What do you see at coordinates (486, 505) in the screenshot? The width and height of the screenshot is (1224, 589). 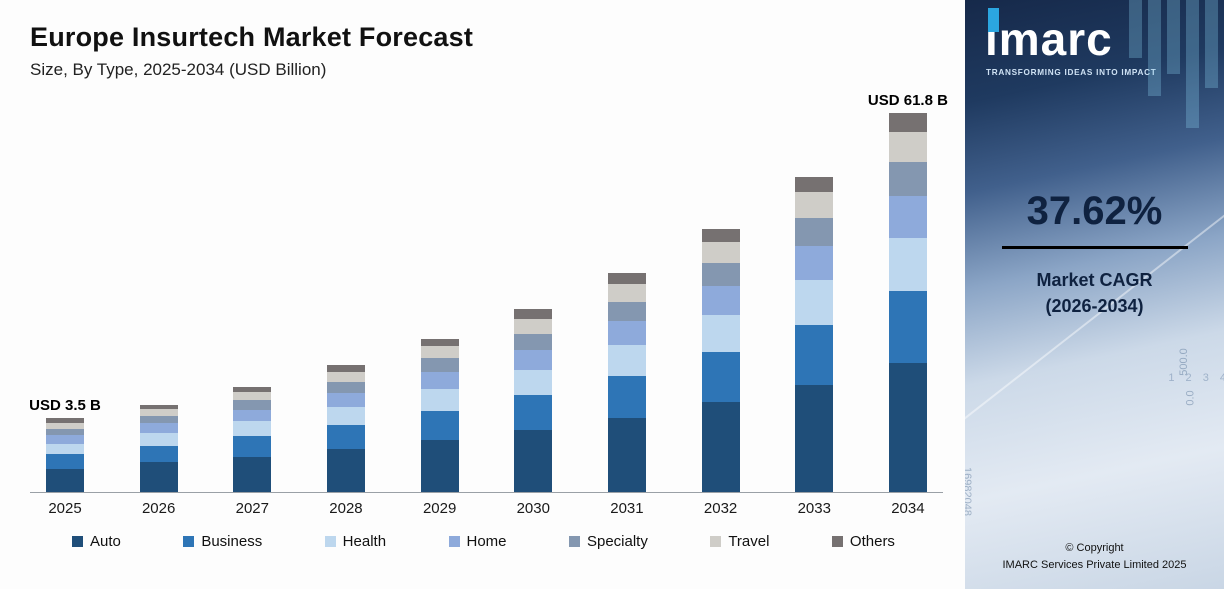 I see `x-axis-labels: 2025 2026 2027 2028 2029 2030 2031 2032 2033 2034` at bounding box center [486, 505].